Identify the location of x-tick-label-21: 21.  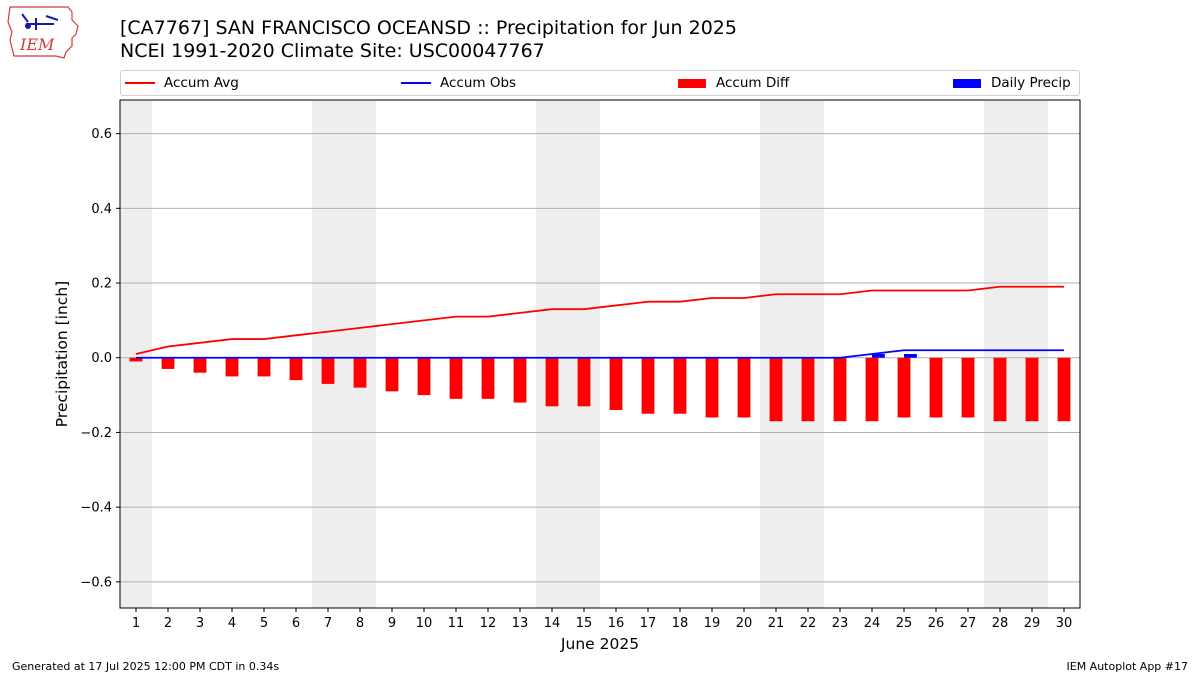
(776, 623).